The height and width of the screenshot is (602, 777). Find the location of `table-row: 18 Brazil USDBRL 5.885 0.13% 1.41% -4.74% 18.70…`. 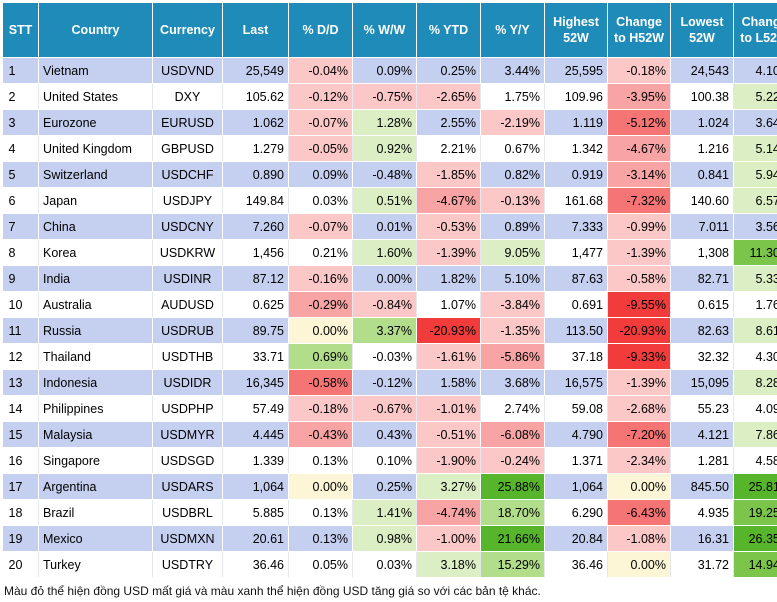

table-row: 18 Brazil USDBRL 5.885 0.13% 1.41% -4.74% 18.70… is located at coordinates (389, 512).